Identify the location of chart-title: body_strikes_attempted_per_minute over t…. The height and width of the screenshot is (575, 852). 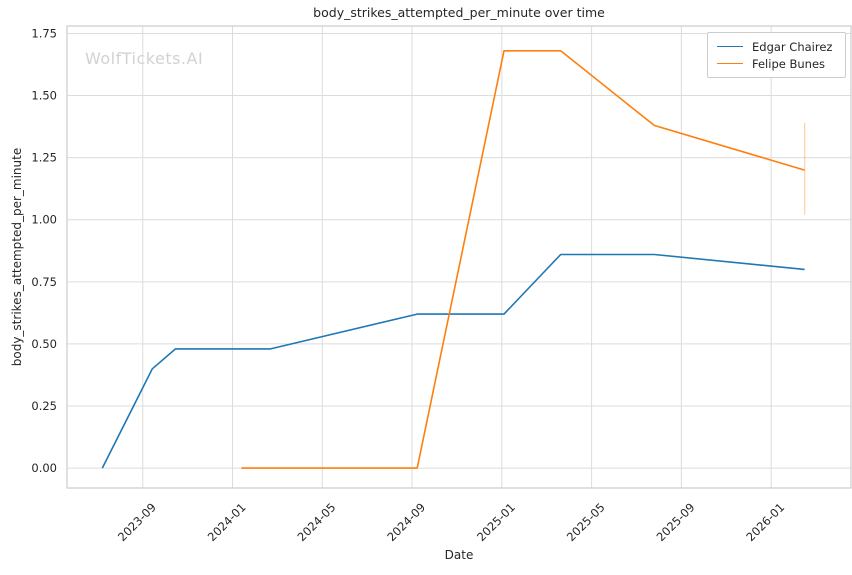
(459, 12).